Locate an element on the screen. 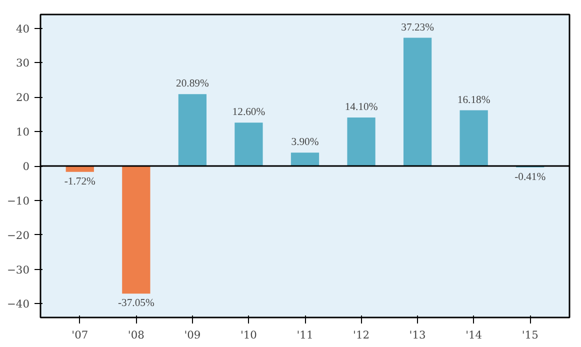 This screenshot has width=581, height=347. y-tick-label: 20 is located at coordinates (23, 97).